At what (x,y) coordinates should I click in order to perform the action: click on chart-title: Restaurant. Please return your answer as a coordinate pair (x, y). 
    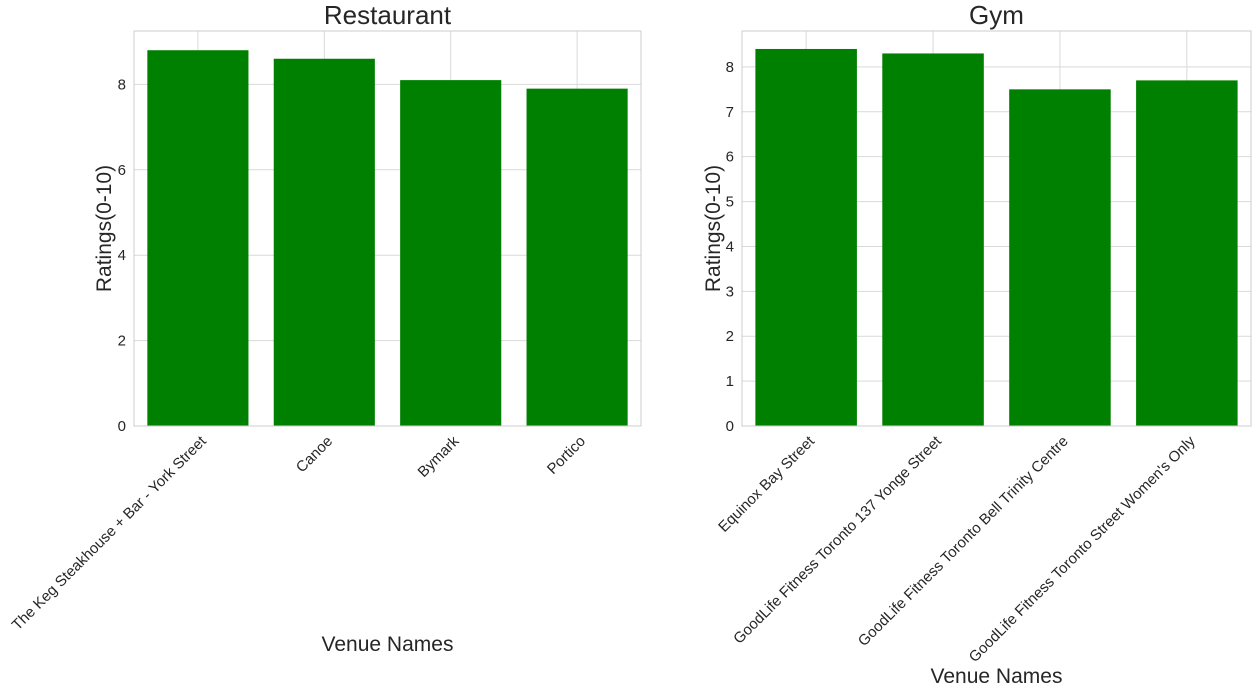
    Looking at the image, I should click on (388, 15).